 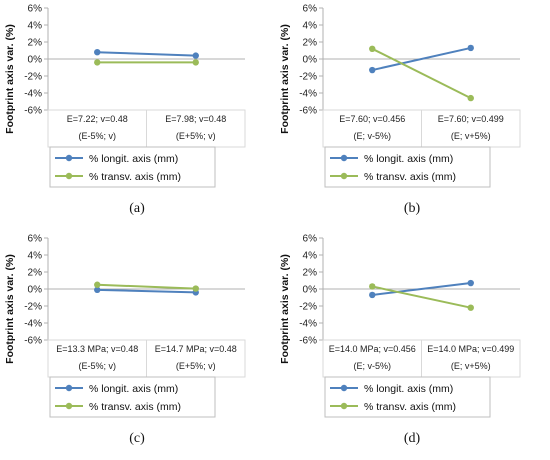 I want to click on category-label: E=14.0 MPa; v=0.456, so click(x=372, y=349).